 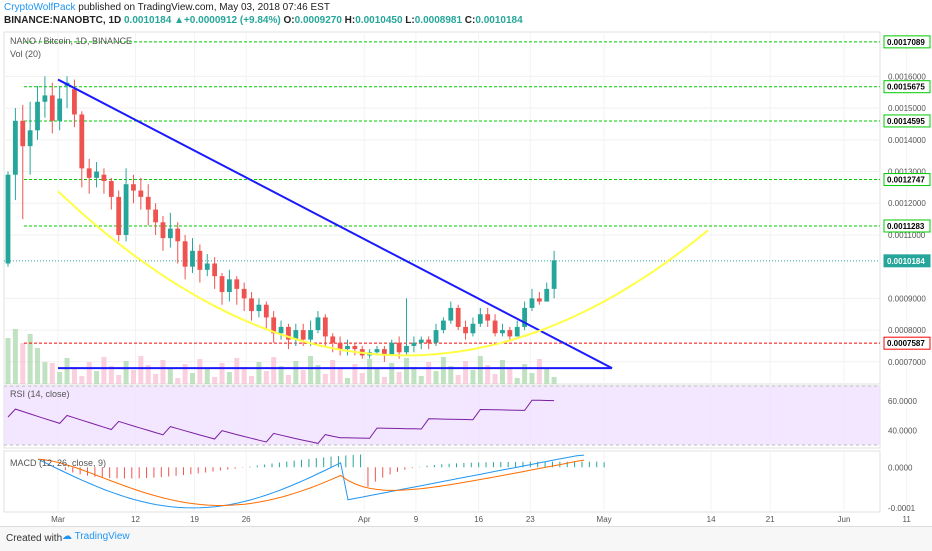 I want to click on x-tick-label: 14, so click(x=711, y=519).